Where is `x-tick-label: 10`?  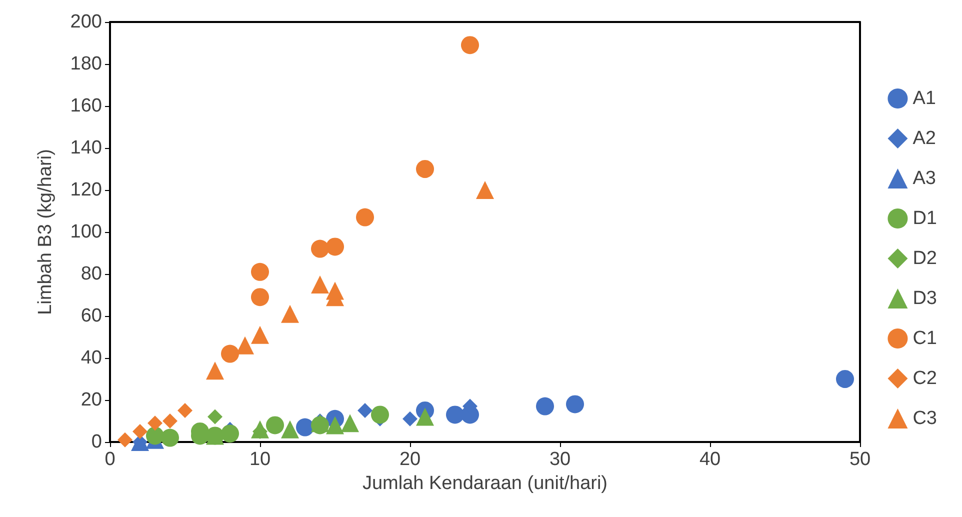 x-tick-label: 10 is located at coordinates (260, 459).